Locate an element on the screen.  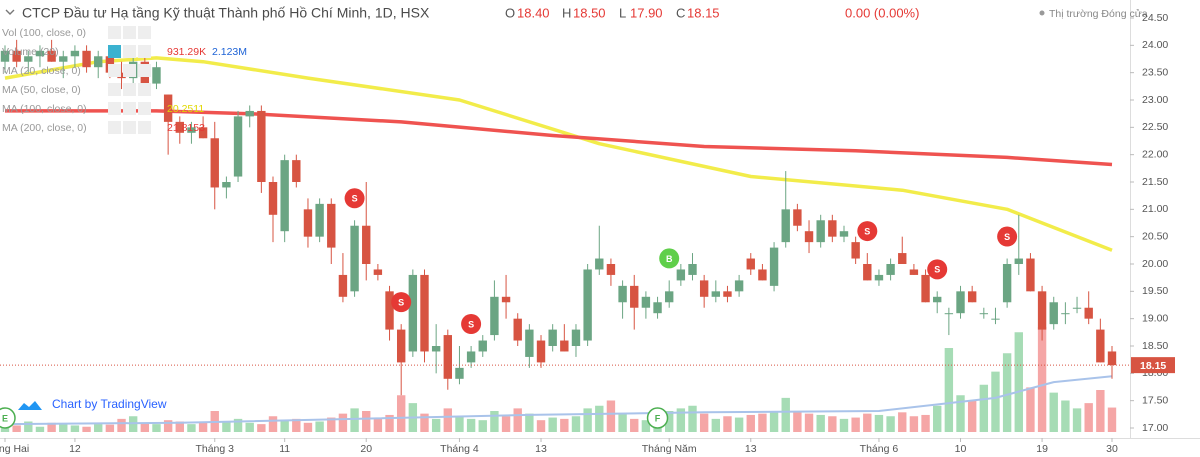
y-tick-label: 23.50 is located at coordinates (1155, 72).